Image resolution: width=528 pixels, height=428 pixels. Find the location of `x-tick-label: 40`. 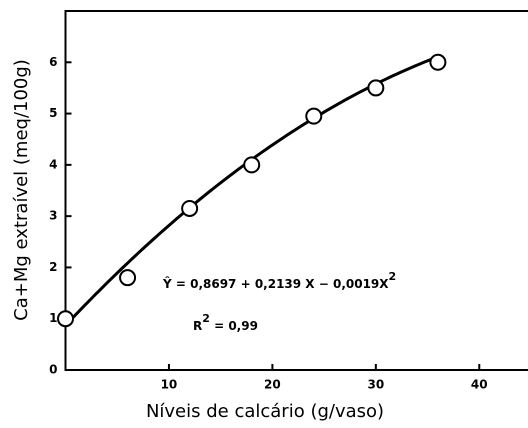

x-tick-label: 40 is located at coordinates (479, 385).